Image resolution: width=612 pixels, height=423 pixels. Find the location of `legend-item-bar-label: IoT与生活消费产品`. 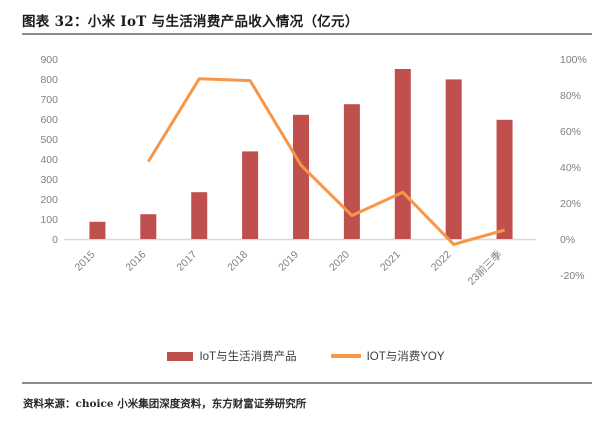

legend-item-bar-label: IoT与生活消费产品 is located at coordinates (248, 357).